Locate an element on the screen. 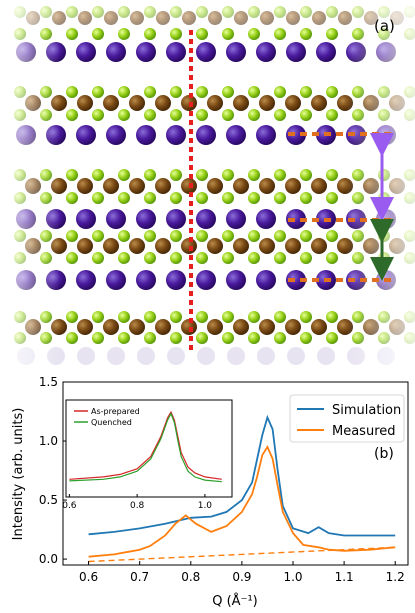 The image size is (415, 613). inset-ticks: 0.6 0.8 1.0 is located at coordinates (137, 502).